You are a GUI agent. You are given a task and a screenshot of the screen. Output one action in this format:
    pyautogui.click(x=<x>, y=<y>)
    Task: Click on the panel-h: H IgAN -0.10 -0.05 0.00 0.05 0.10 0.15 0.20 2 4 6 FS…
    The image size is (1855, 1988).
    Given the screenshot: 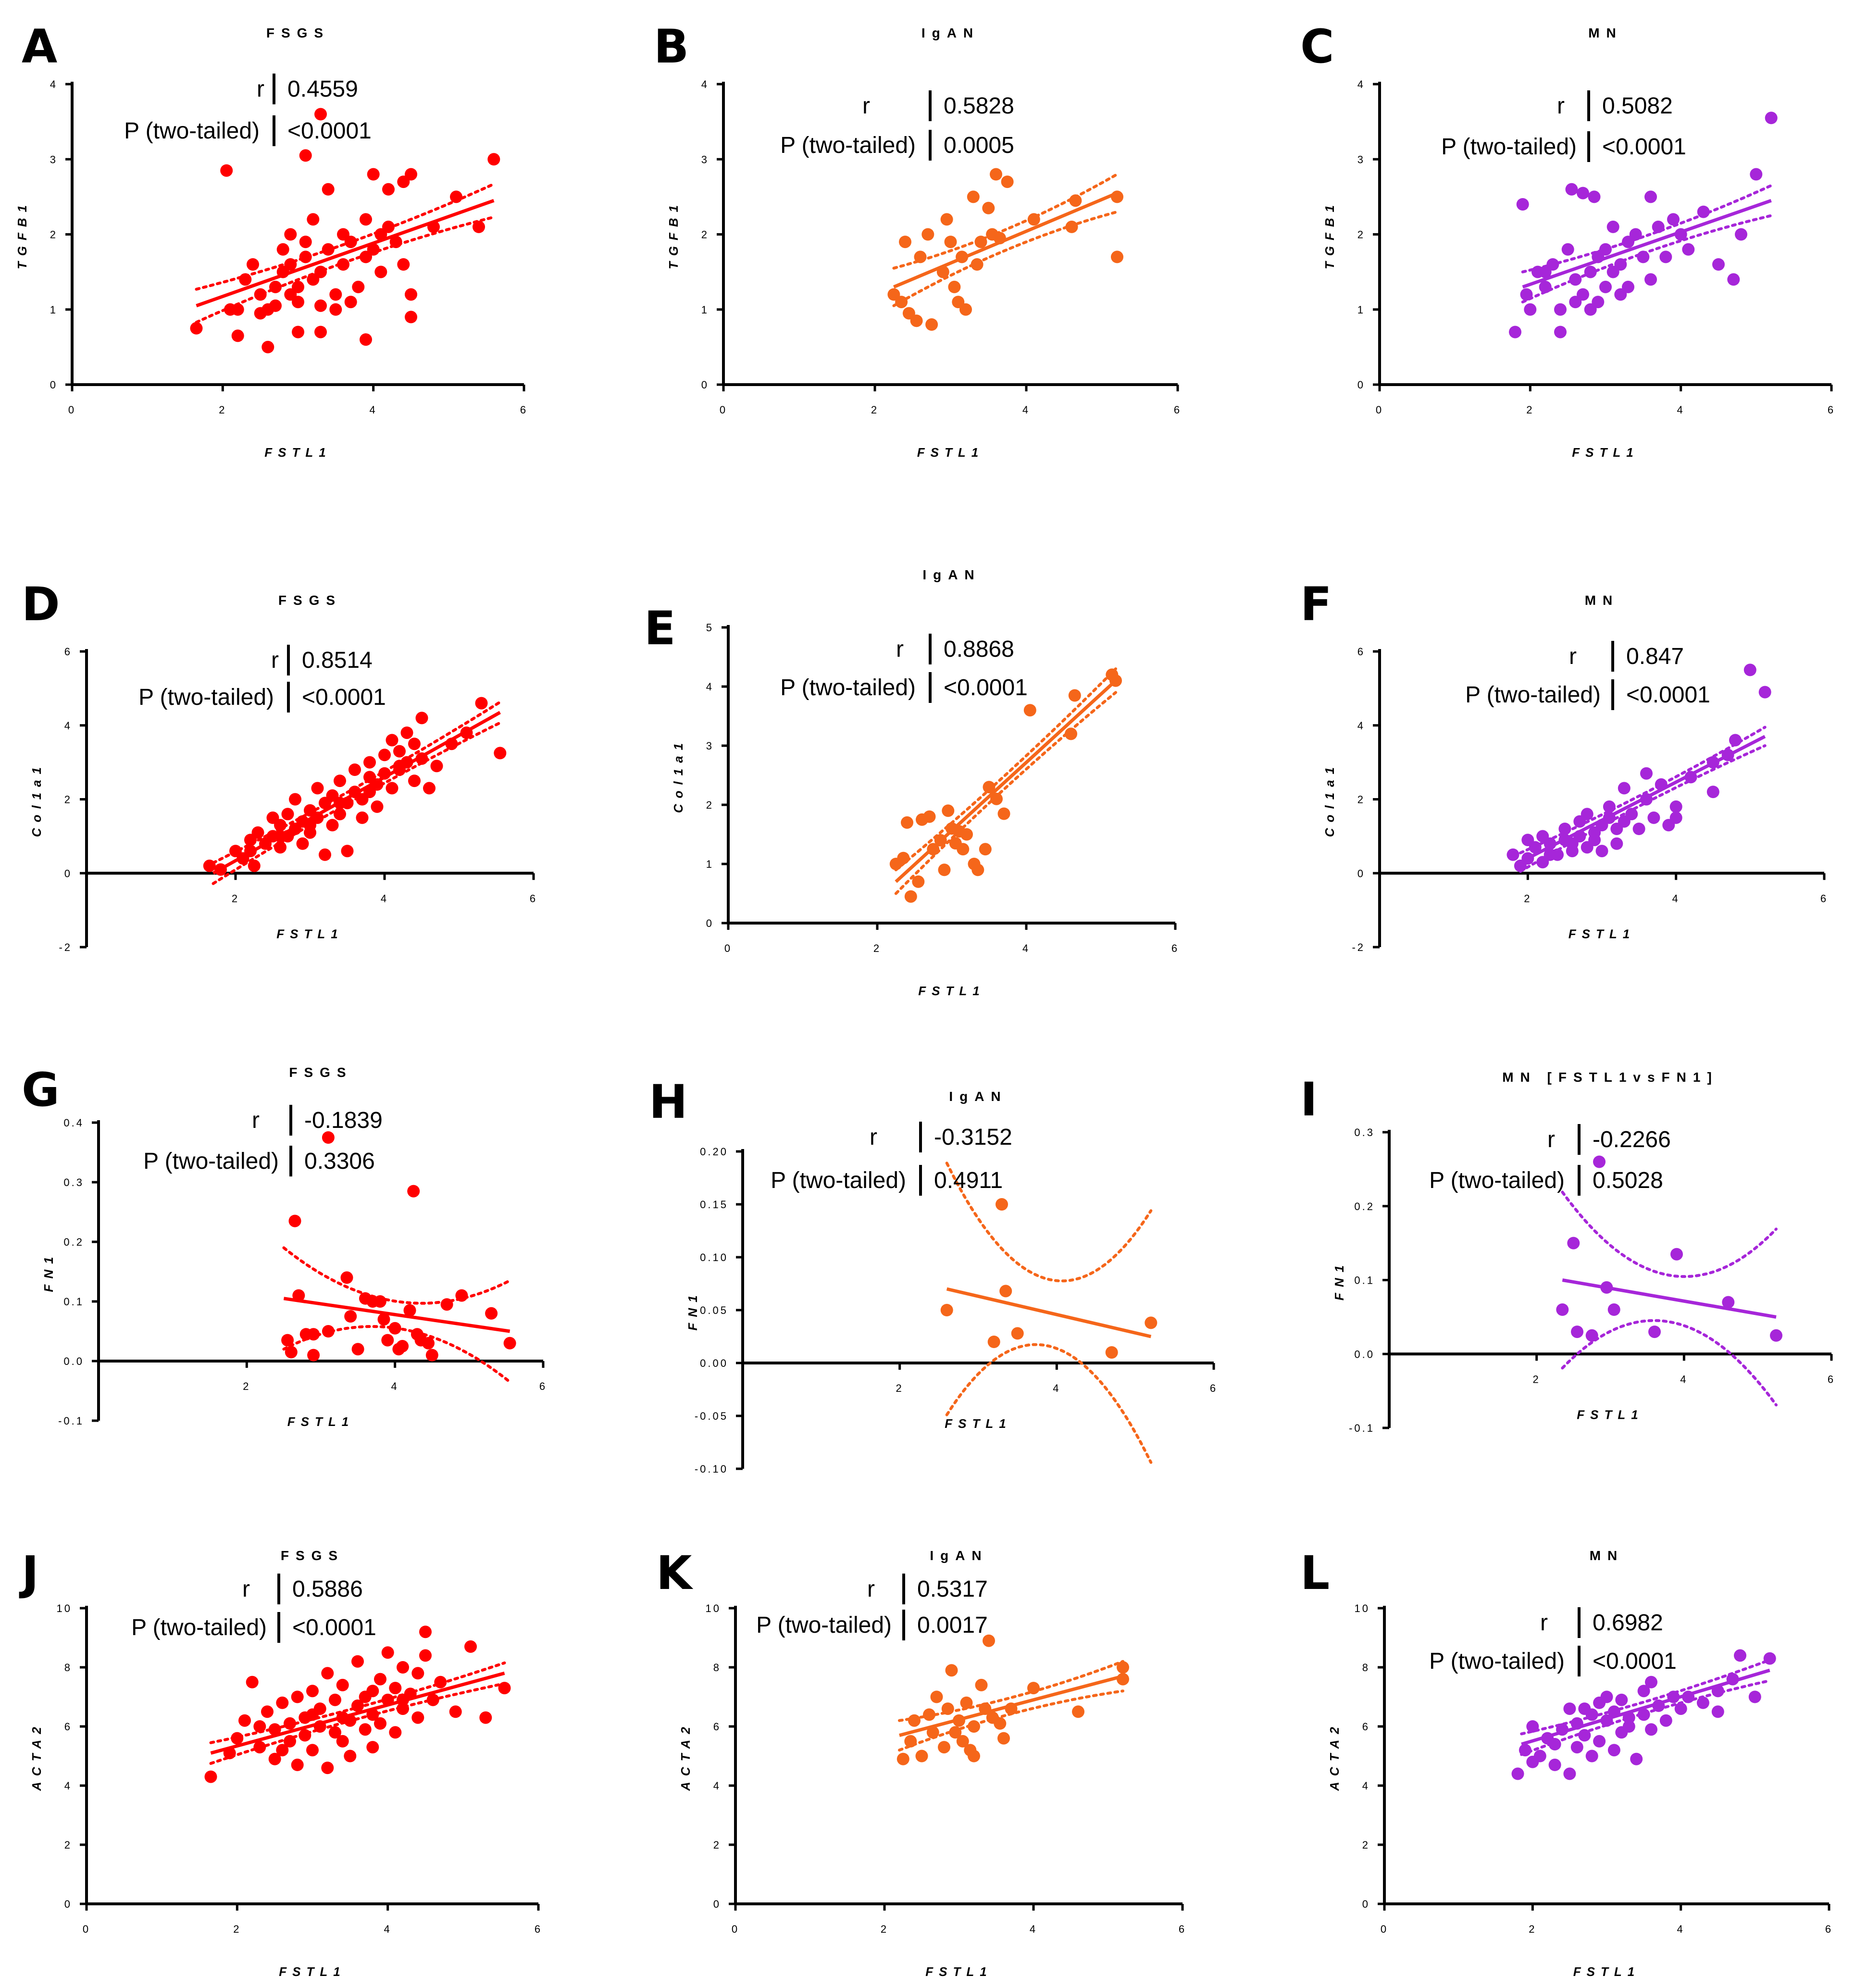 What is the action you would take?
    pyautogui.click(x=932, y=1275)
    